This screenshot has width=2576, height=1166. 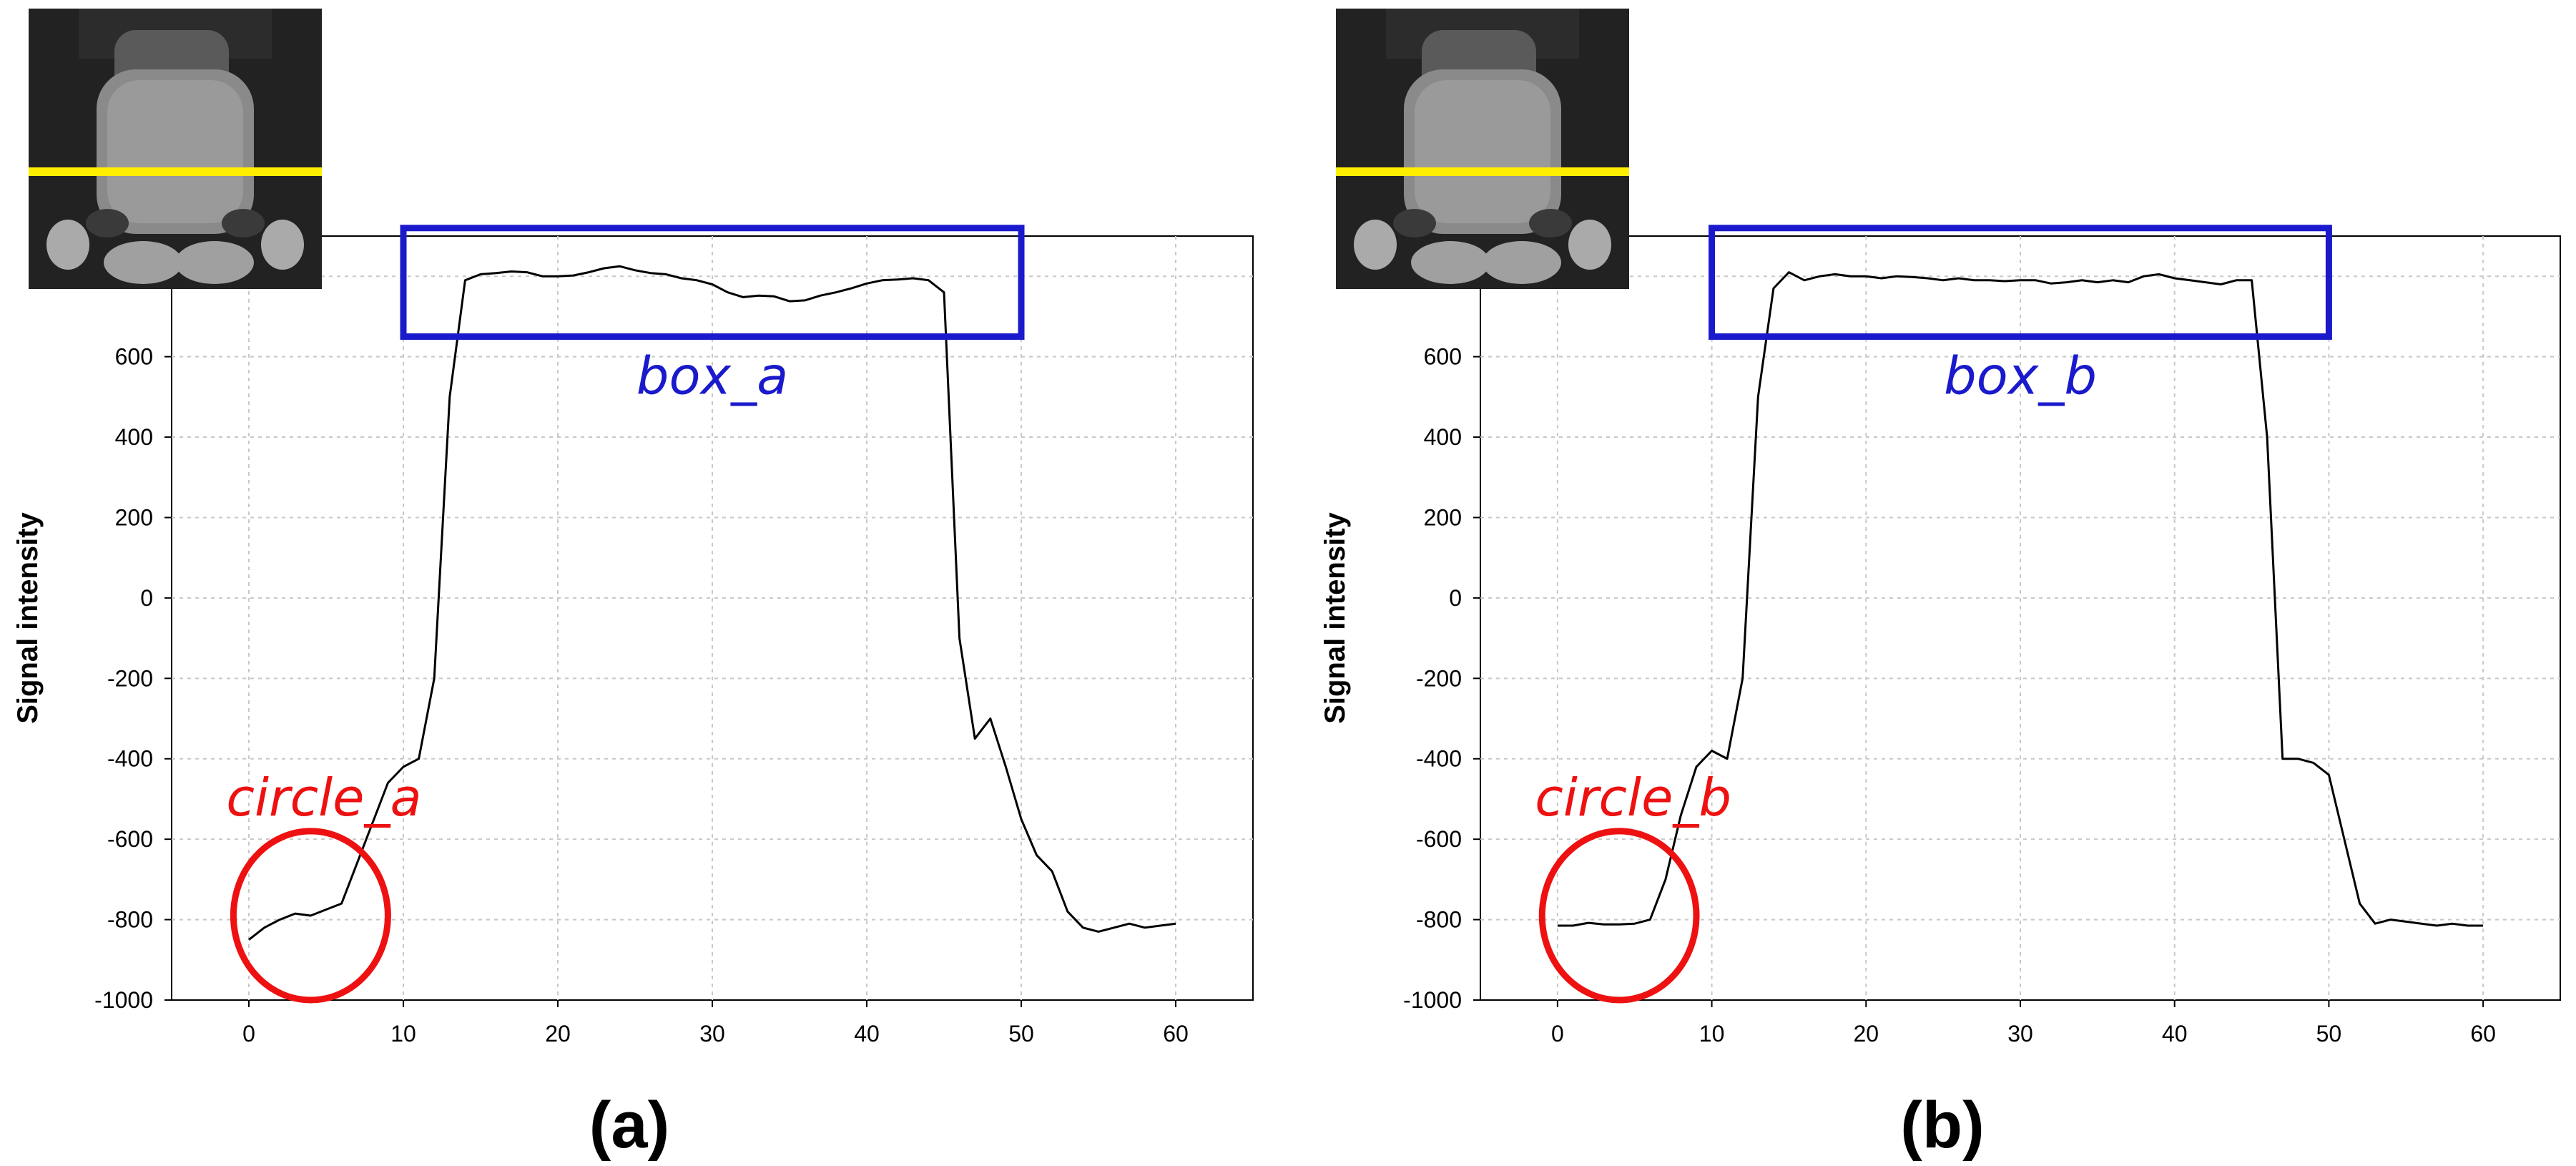 What do you see at coordinates (629, 1125) in the screenshot?
I see `panel-caption: (a)` at bounding box center [629, 1125].